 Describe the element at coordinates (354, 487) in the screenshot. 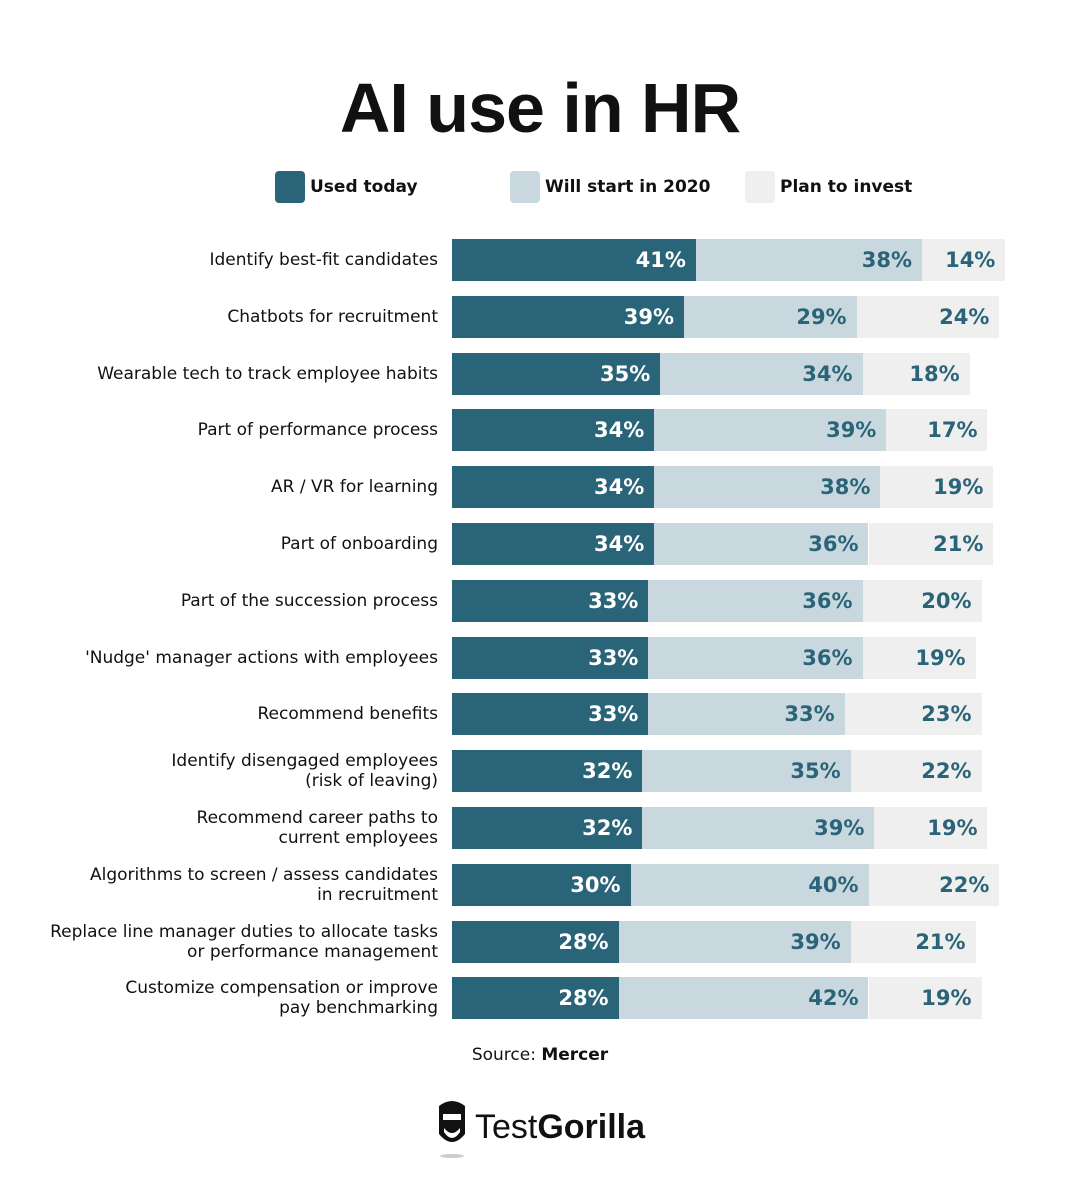

I see `category-label: AR / VR for learning` at that location.